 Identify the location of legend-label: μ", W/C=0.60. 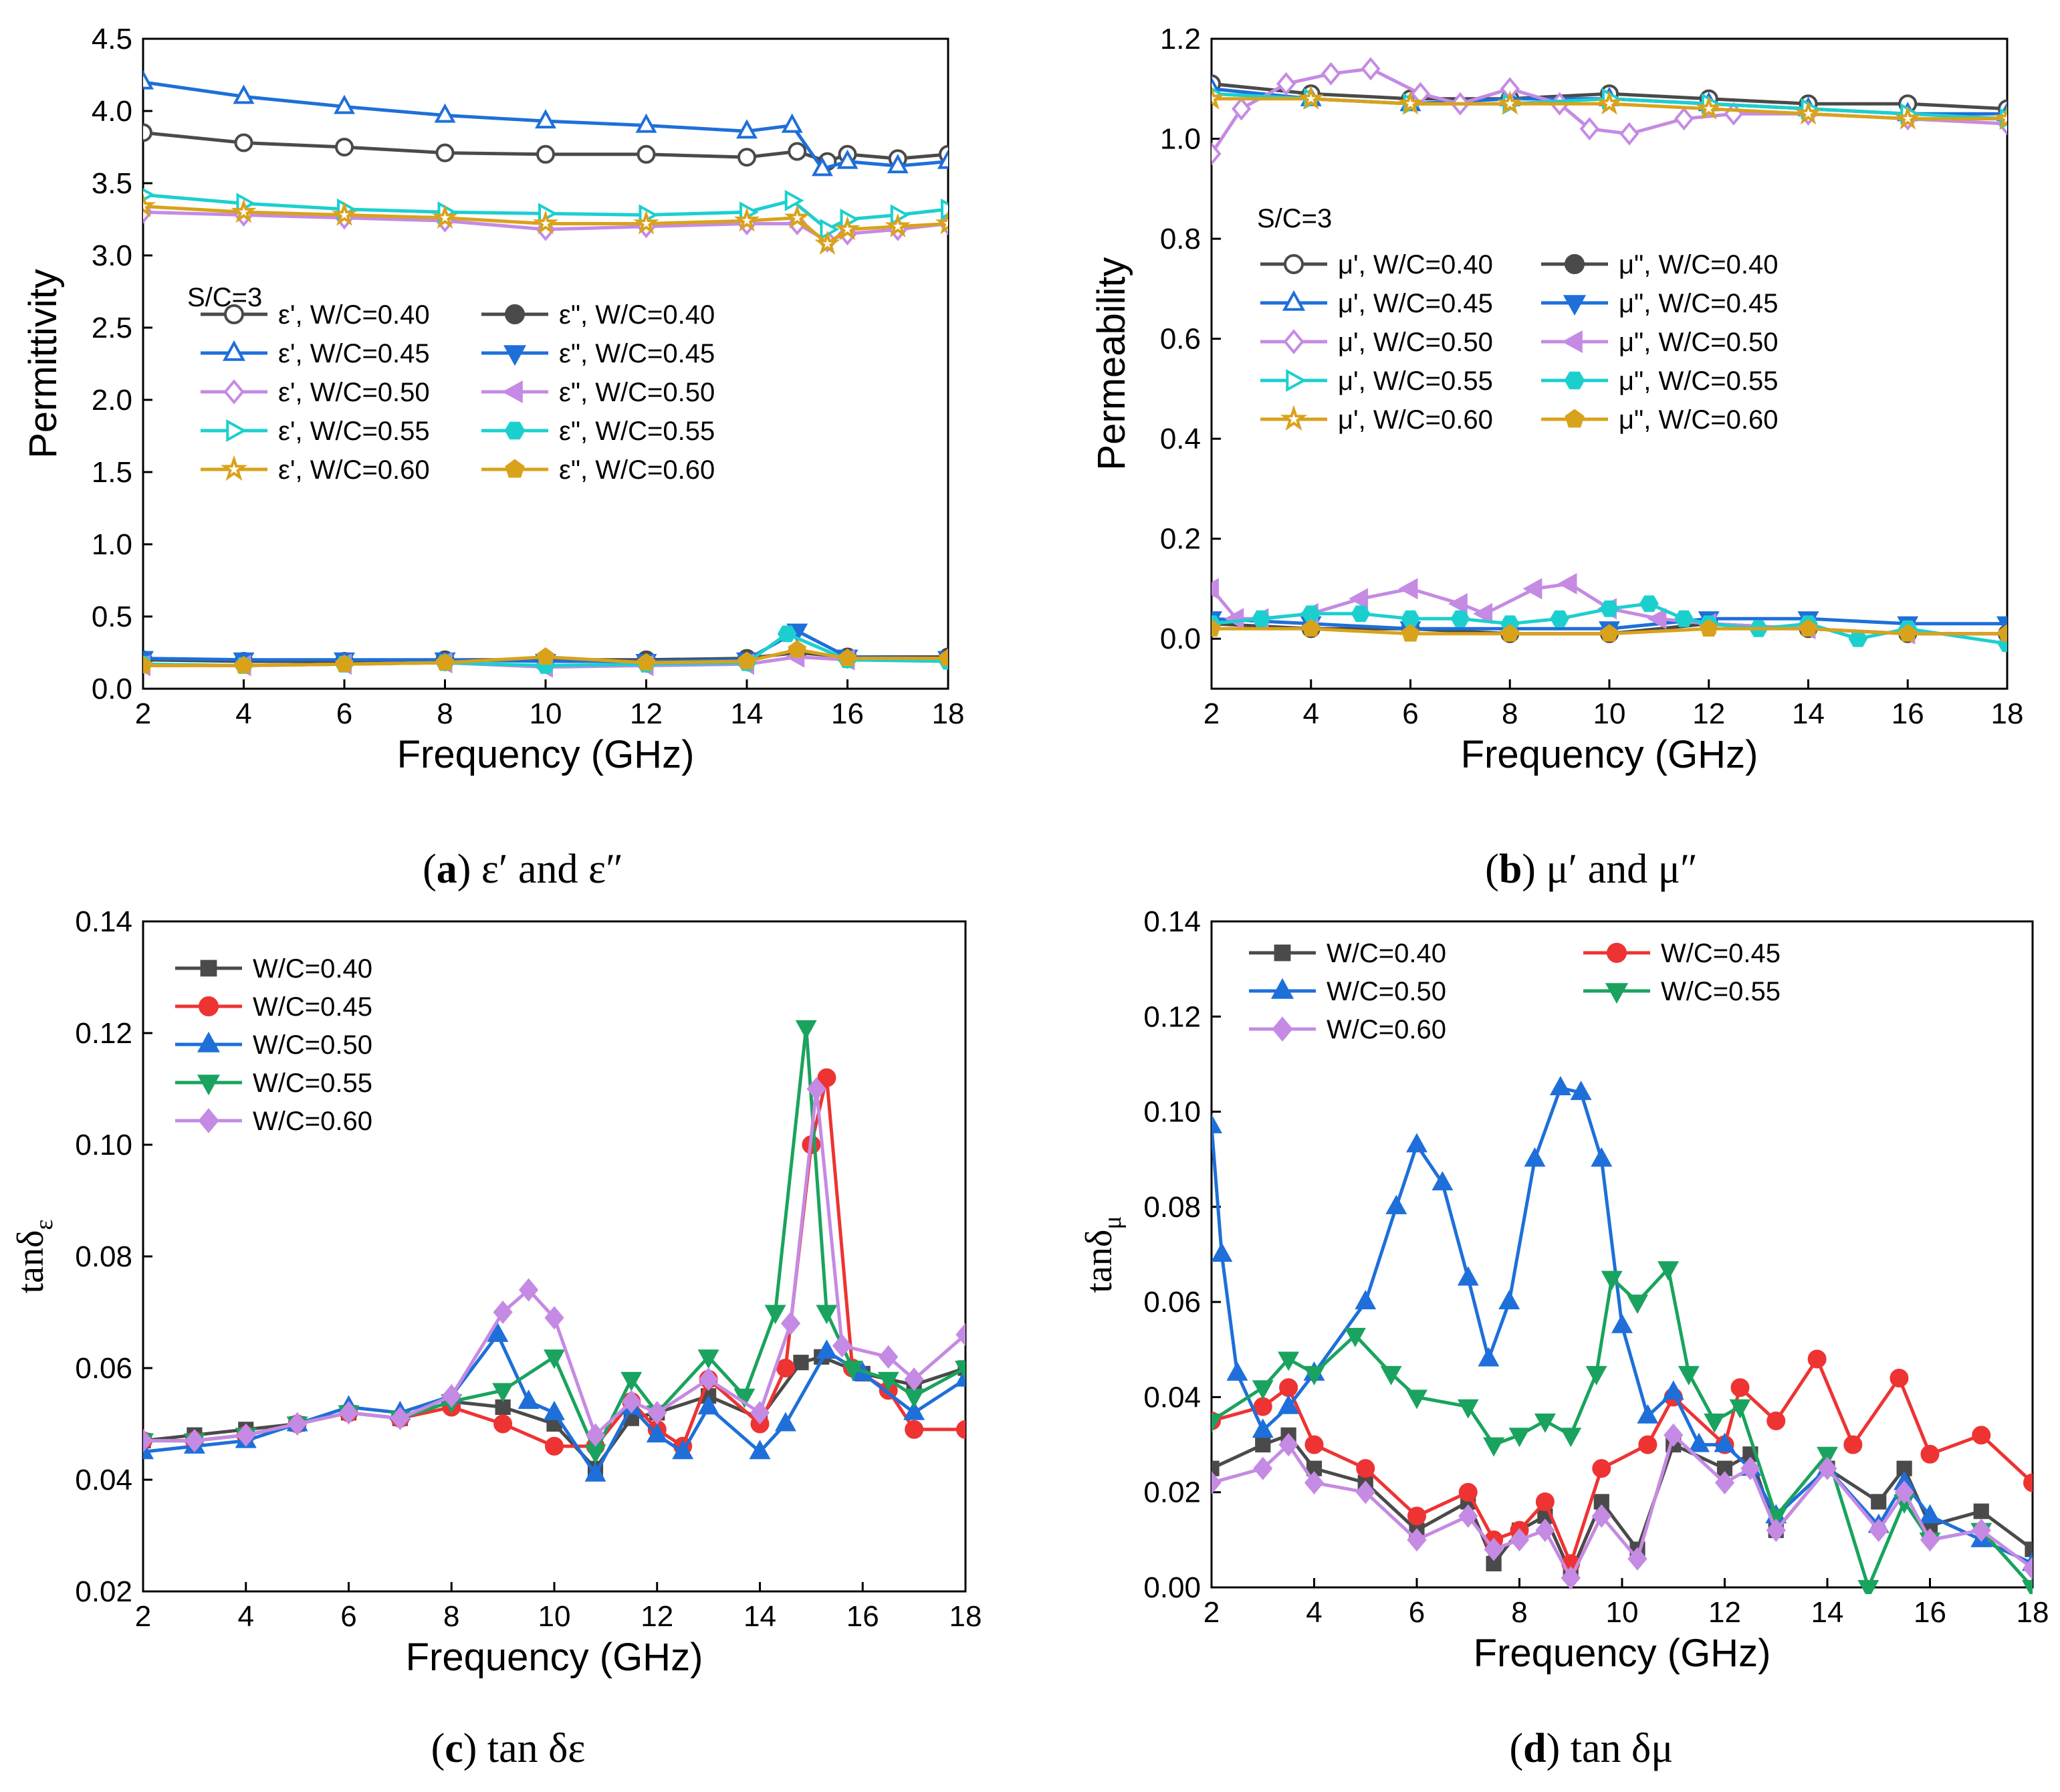
(1699, 420).